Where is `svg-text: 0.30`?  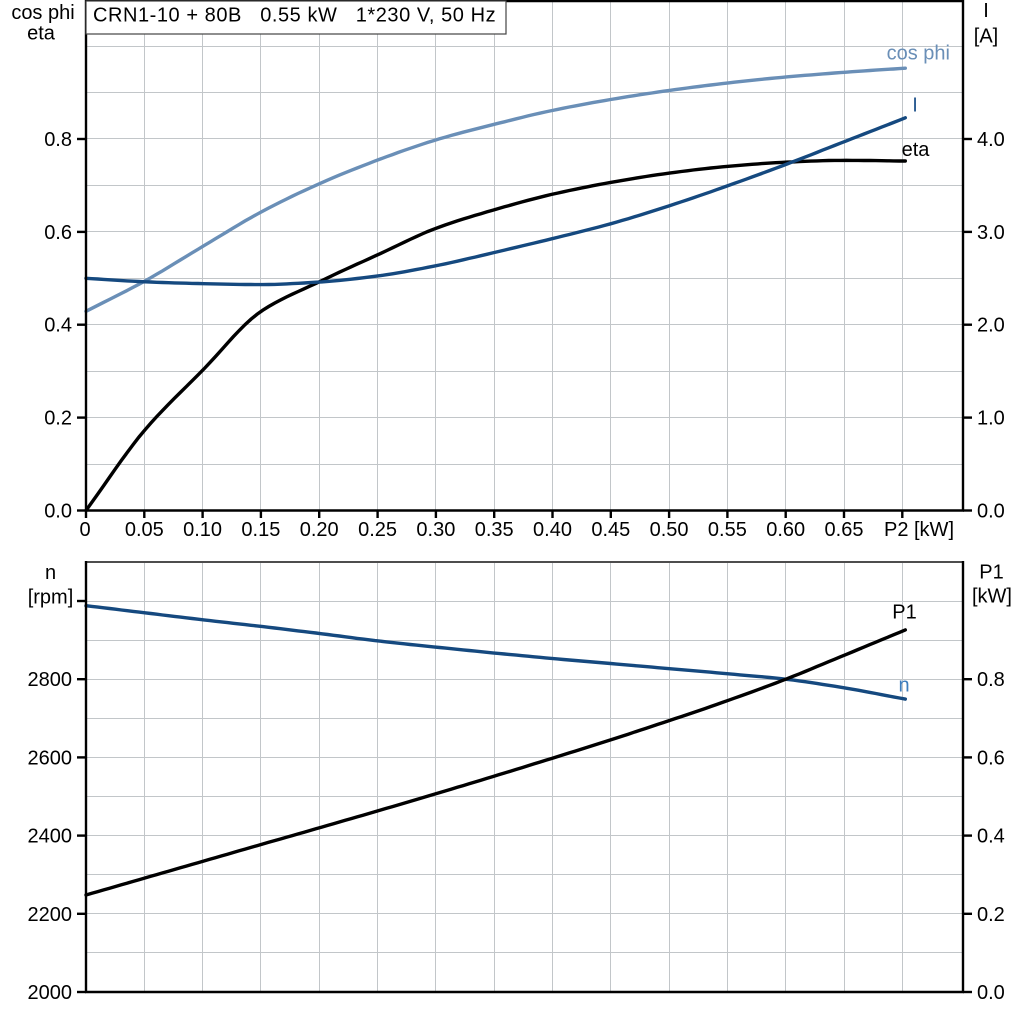 svg-text: 0.30 is located at coordinates (435, 530).